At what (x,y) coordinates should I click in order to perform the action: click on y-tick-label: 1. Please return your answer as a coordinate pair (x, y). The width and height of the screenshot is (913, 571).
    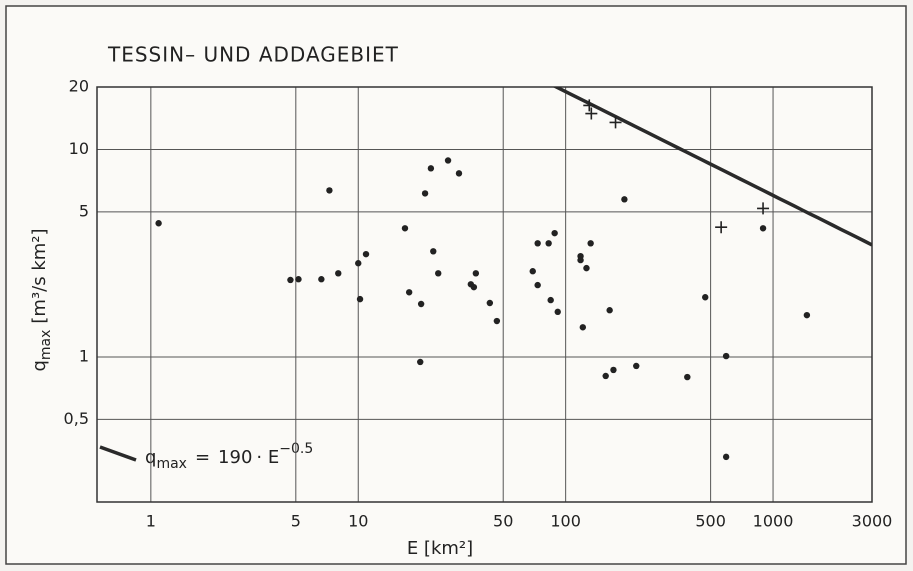
    Looking at the image, I should click on (84, 355).